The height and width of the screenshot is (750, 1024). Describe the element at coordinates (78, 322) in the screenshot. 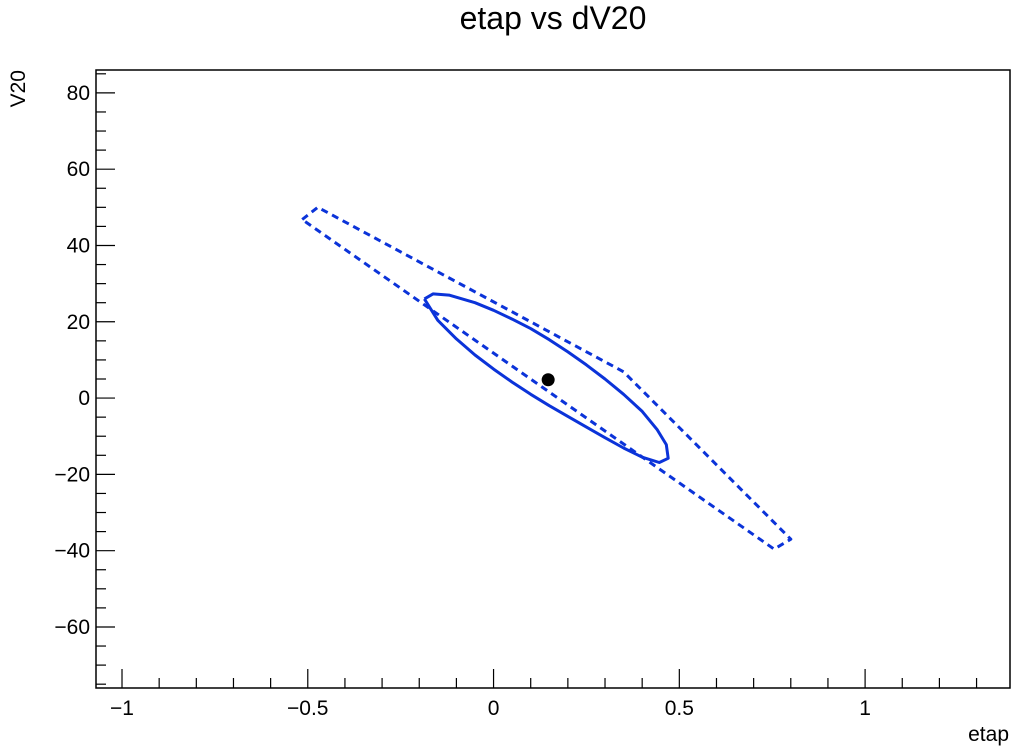

I see `y-tick-label: 20` at that location.